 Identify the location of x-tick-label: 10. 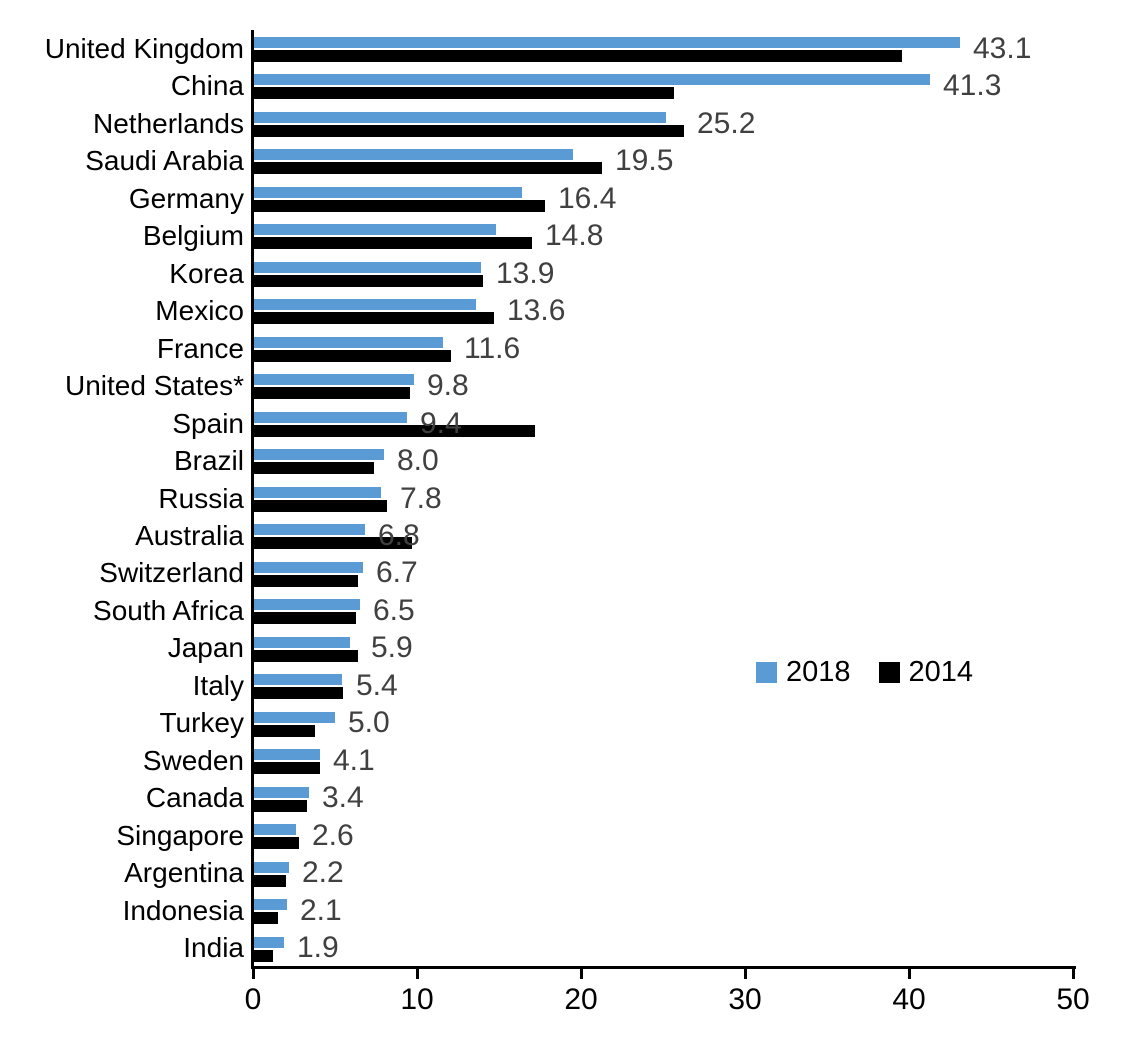
(417, 999).